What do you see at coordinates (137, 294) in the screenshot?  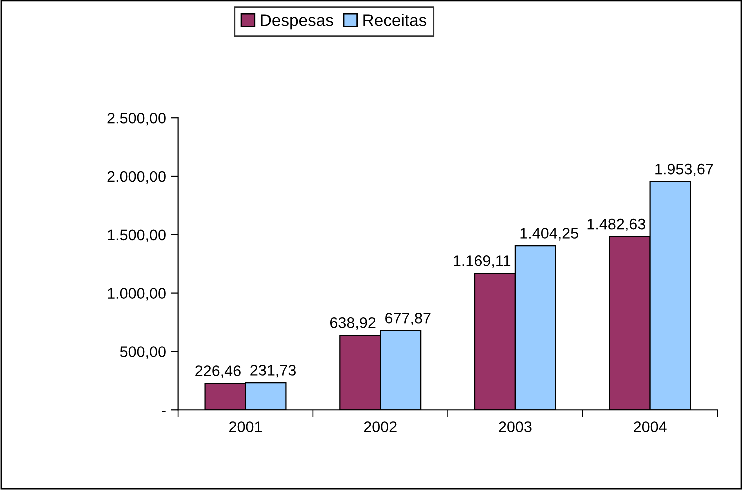 I see `y-tick-label: 1.000,00` at bounding box center [137, 294].